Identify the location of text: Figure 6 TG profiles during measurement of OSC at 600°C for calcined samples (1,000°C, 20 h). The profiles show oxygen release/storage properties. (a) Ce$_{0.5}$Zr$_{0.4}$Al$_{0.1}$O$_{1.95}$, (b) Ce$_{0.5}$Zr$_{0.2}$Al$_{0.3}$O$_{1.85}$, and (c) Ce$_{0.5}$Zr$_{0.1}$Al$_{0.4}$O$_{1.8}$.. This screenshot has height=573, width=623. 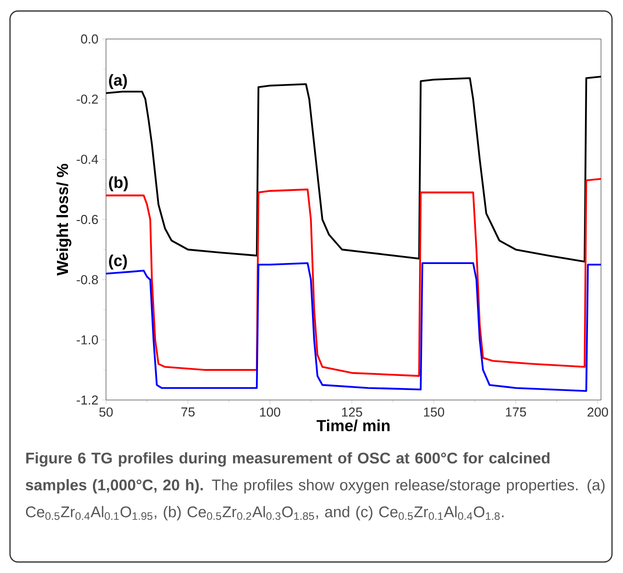
(315, 486).